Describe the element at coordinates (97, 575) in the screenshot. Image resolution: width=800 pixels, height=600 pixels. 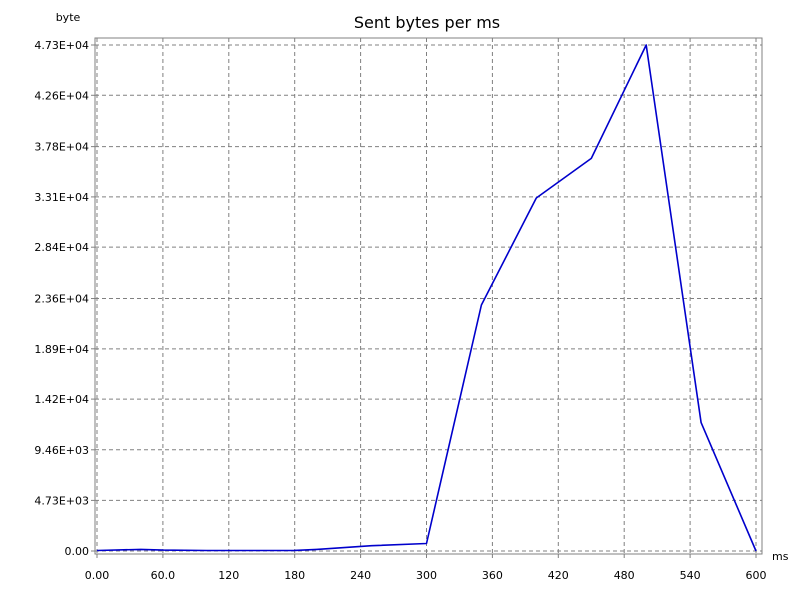
I see `x-tick-label: 0.00` at that location.